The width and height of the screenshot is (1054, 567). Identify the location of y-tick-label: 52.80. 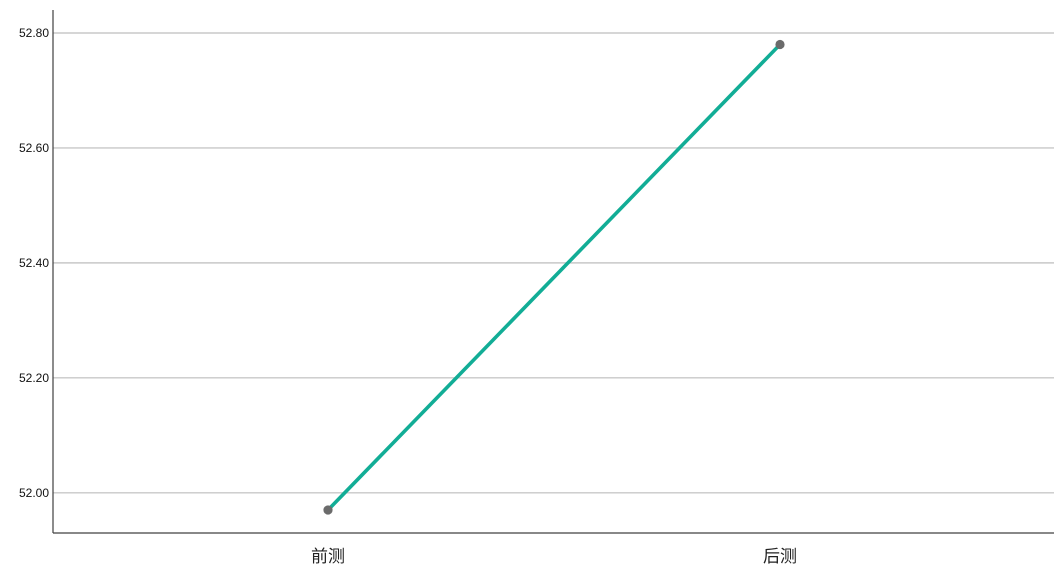
(34, 33).